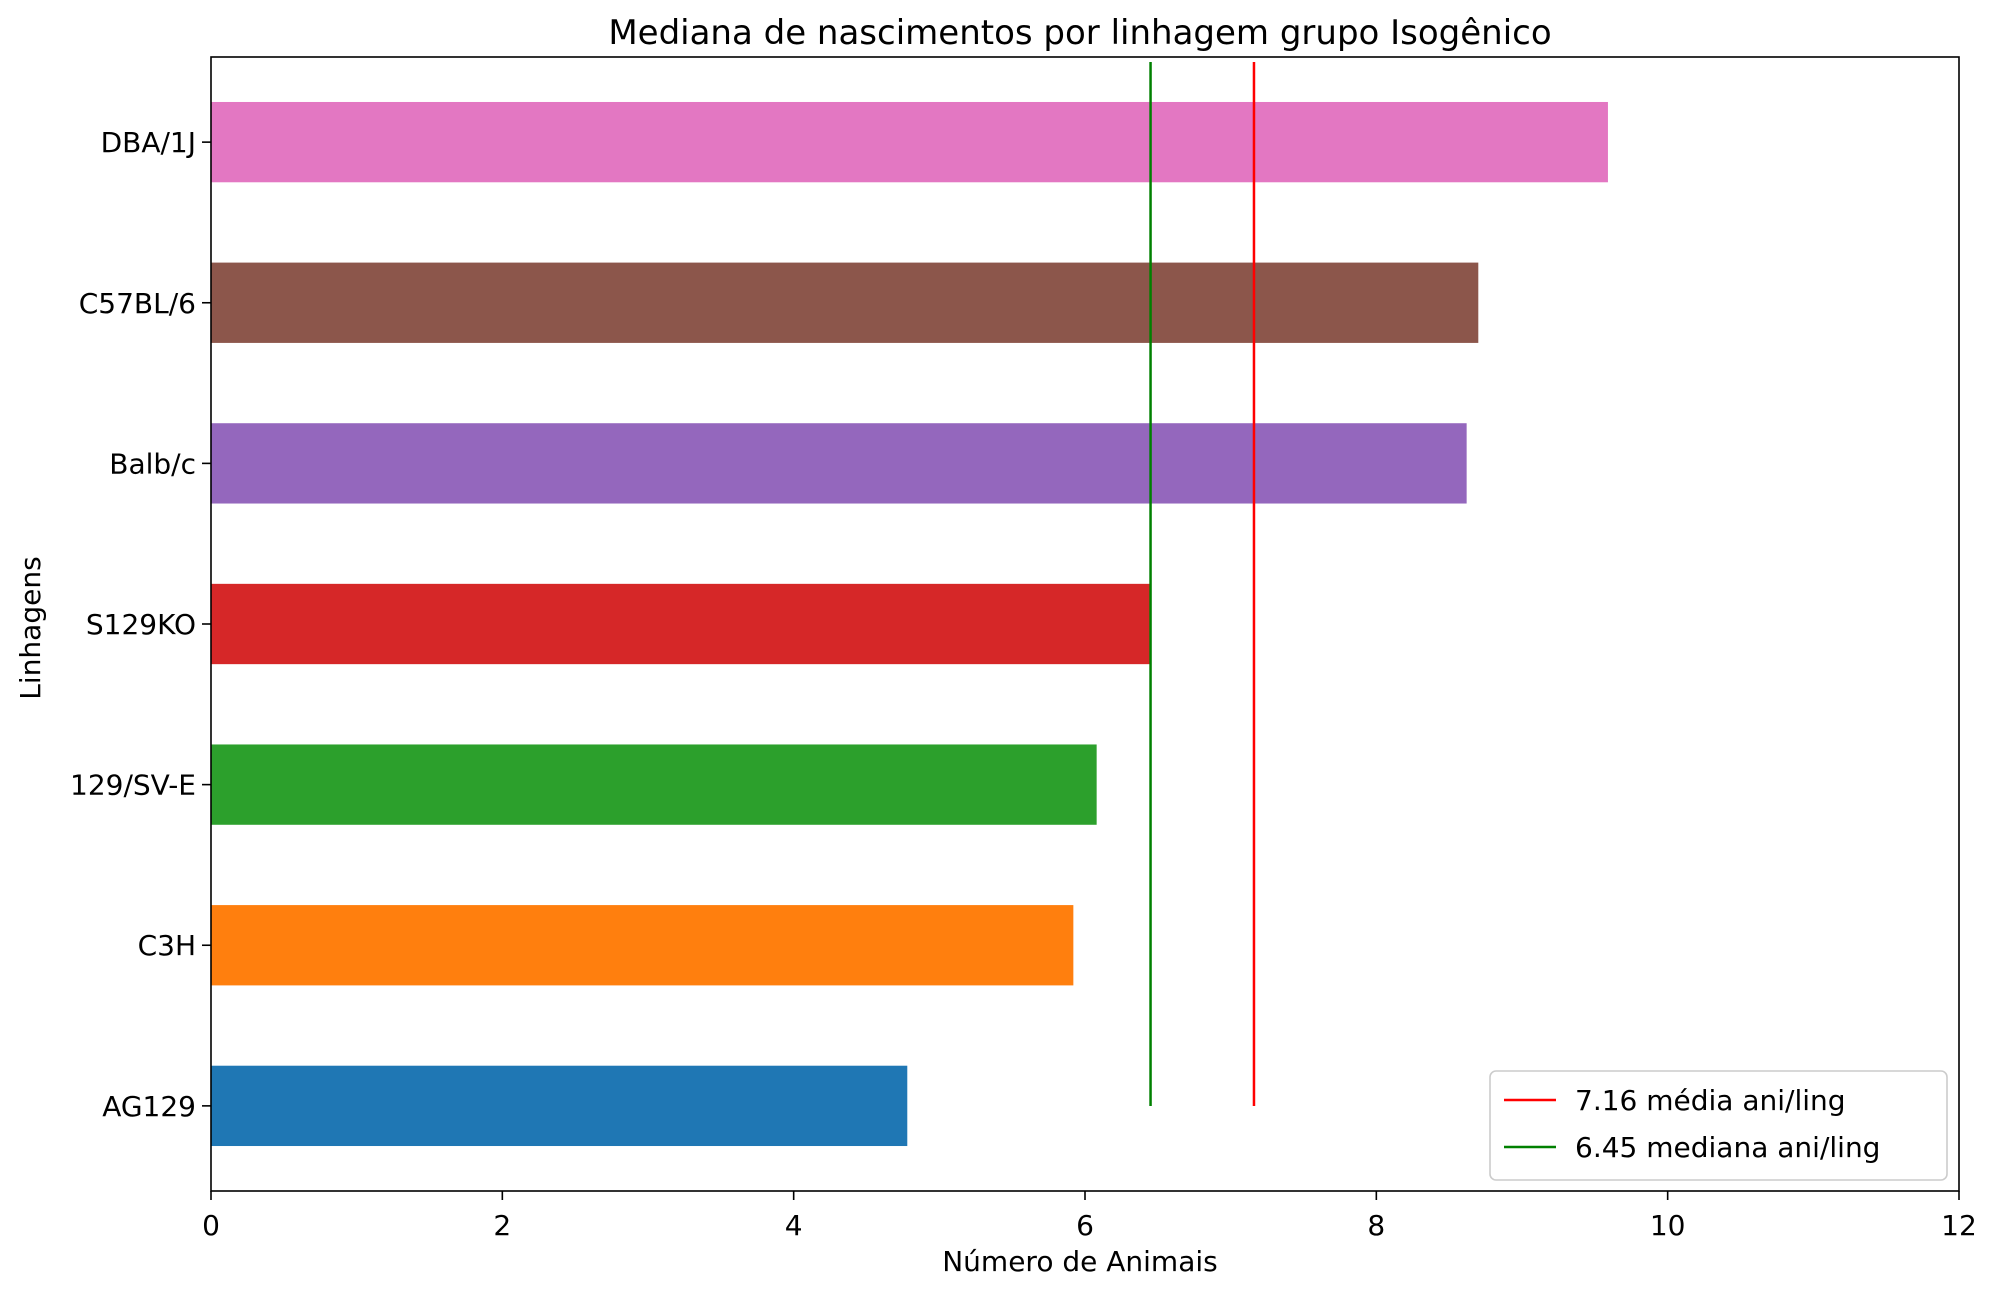 This screenshot has height=1293, width=1989. What do you see at coordinates (141, 624) in the screenshot?
I see `y-tick-label: S129KO` at bounding box center [141, 624].